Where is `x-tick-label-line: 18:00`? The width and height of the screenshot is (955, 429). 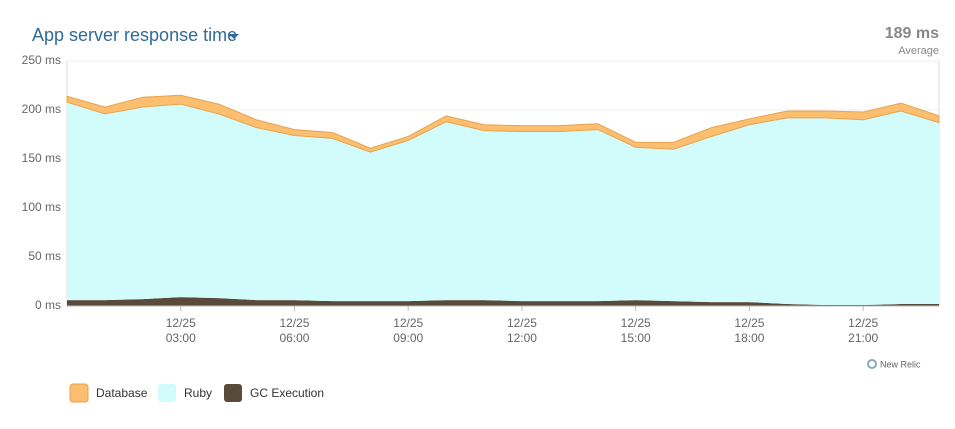 x-tick-label-line: 18:00 is located at coordinates (749, 338).